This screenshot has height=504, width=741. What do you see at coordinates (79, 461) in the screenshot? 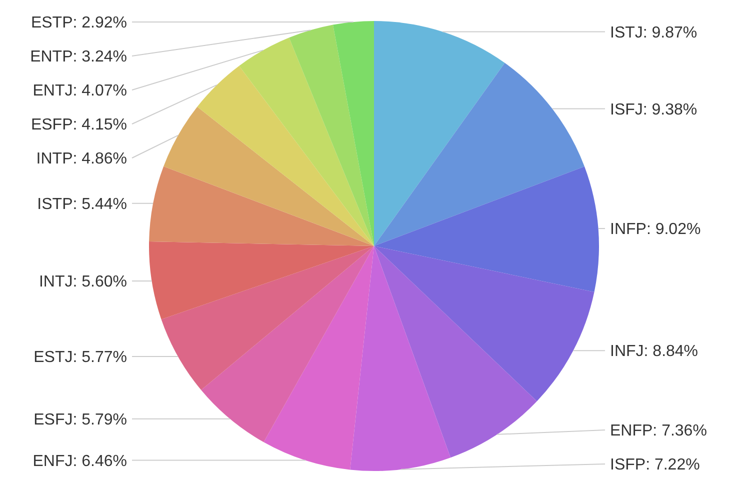
I see `slice-label: ENFJ: 6.46%` at bounding box center [79, 461].